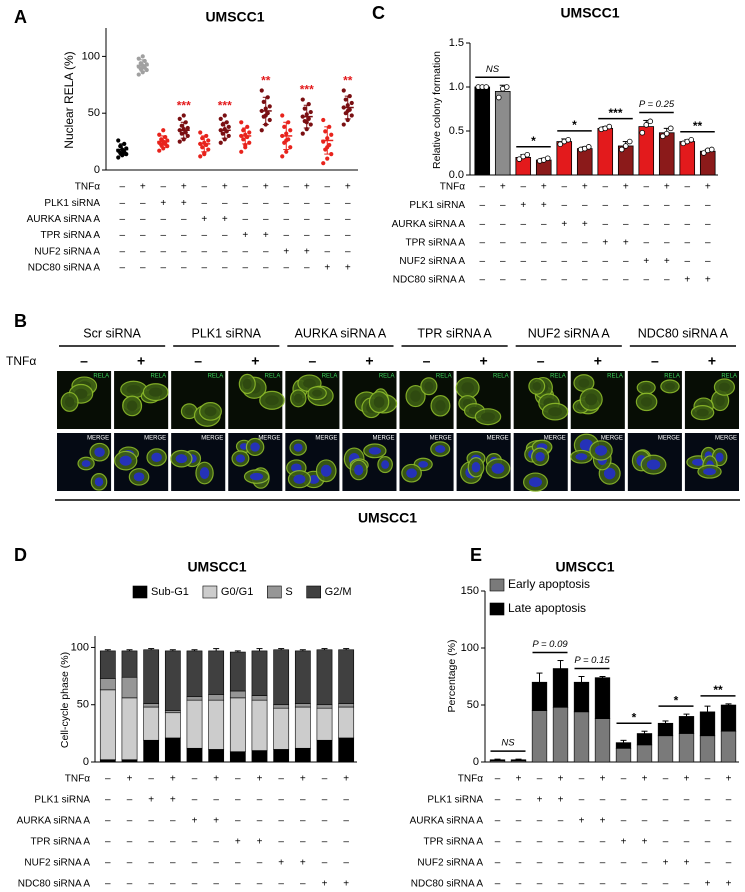 This screenshot has width=745, height=892. Describe the element at coordinates (64, 219) in the screenshot. I see `condition-label: AURKA siRNA A` at that location.